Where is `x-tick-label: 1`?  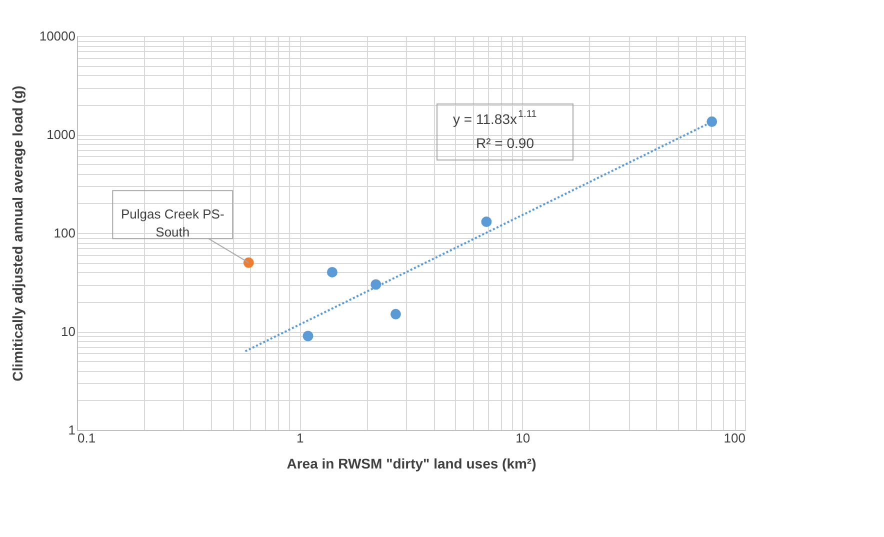
x-tick-label: 1 is located at coordinates (300, 438).